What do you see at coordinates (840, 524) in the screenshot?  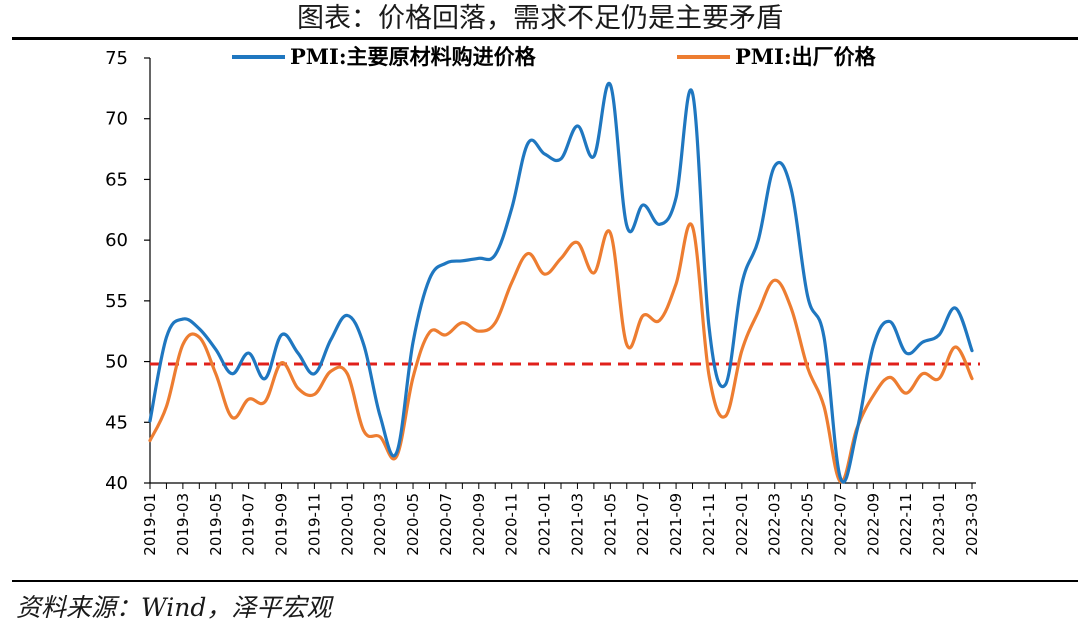 I see `x-tick-label: 2022-07` at bounding box center [840, 524].